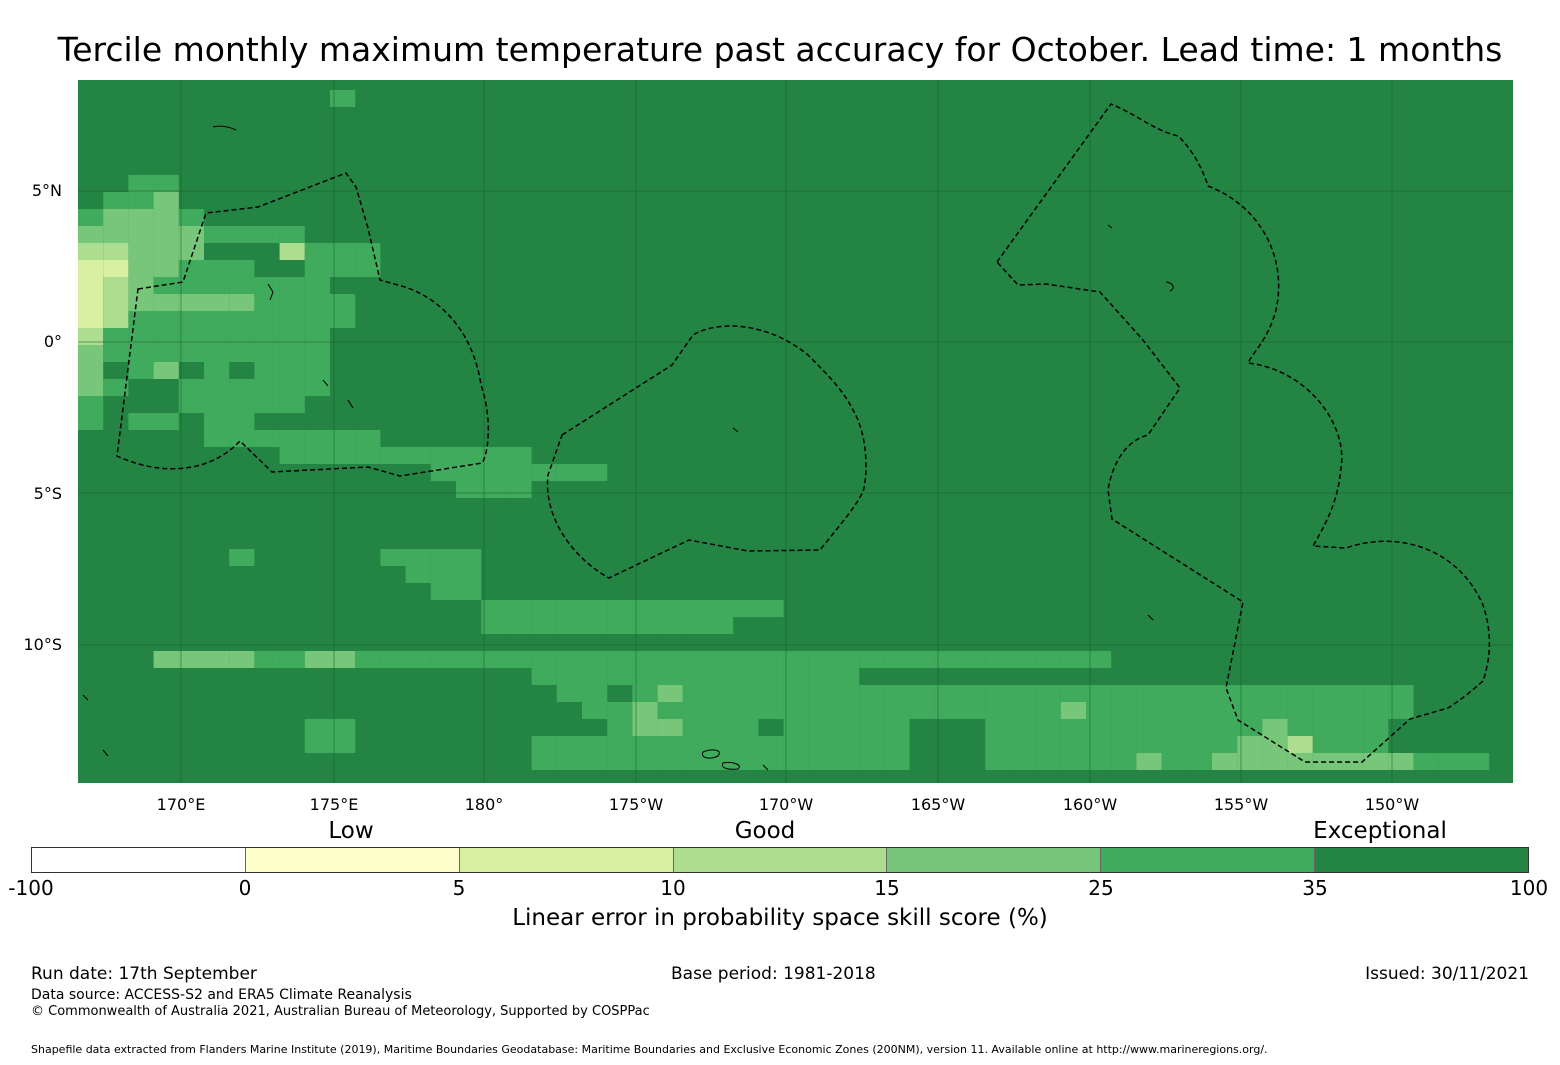  Describe the element at coordinates (270, 292) in the screenshot. I see `tarawa-island` at that location.